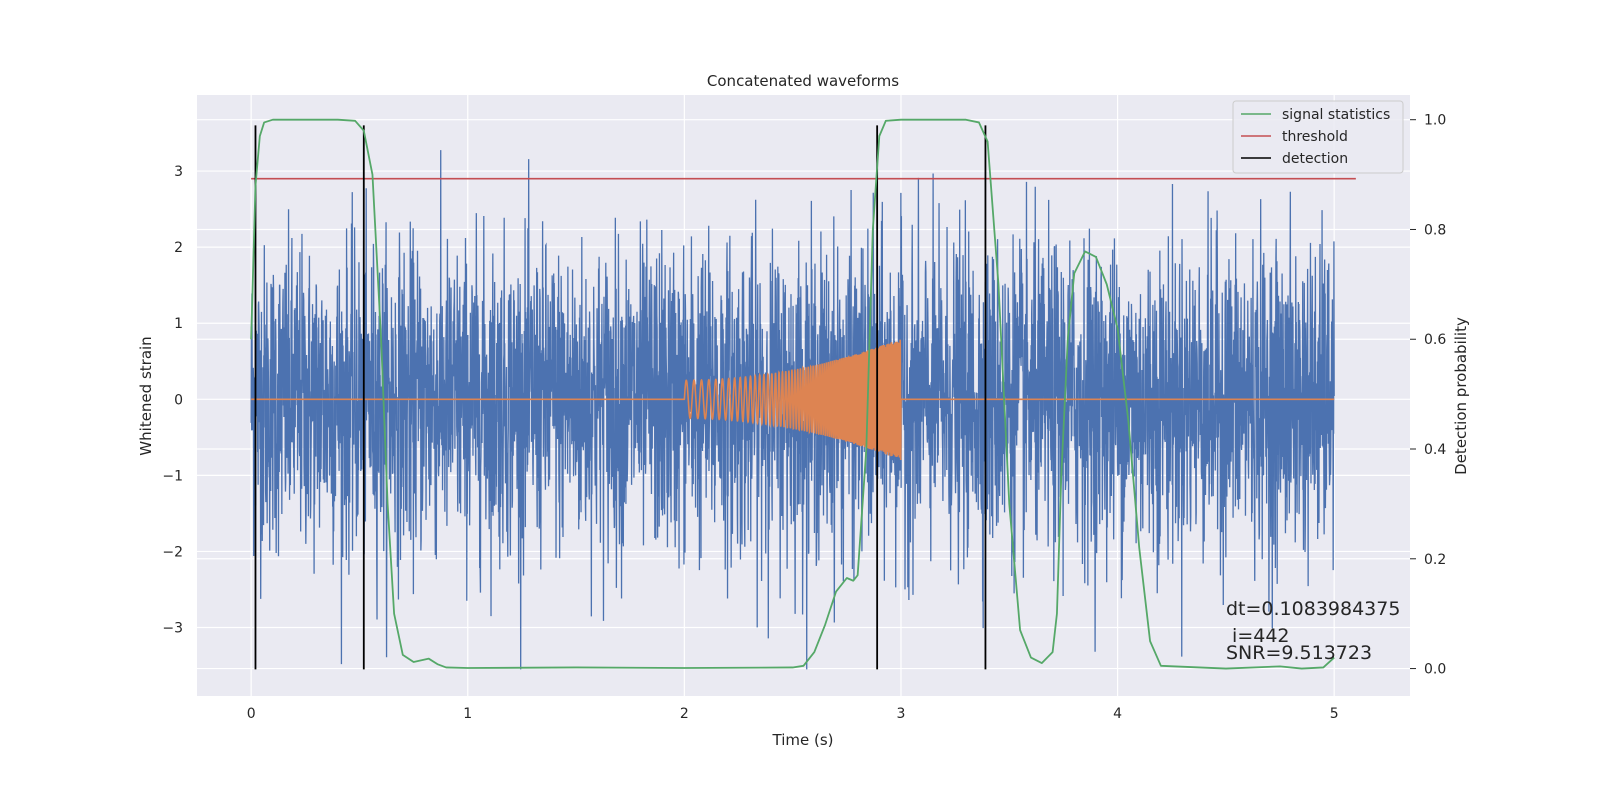 This screenshot has width=1600, height=800. What do you see at coordinates (146, 395) in the screenshot?
I see `y-axis-label: Whitened strain` at bounding box center [146, 395].